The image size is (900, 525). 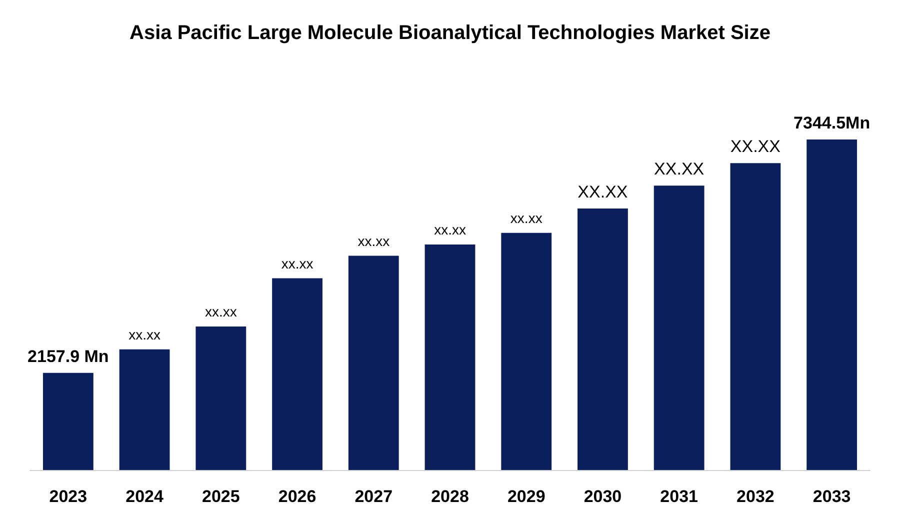 I want to click on x-tick-label: 2024, so click(x=145, y=496).